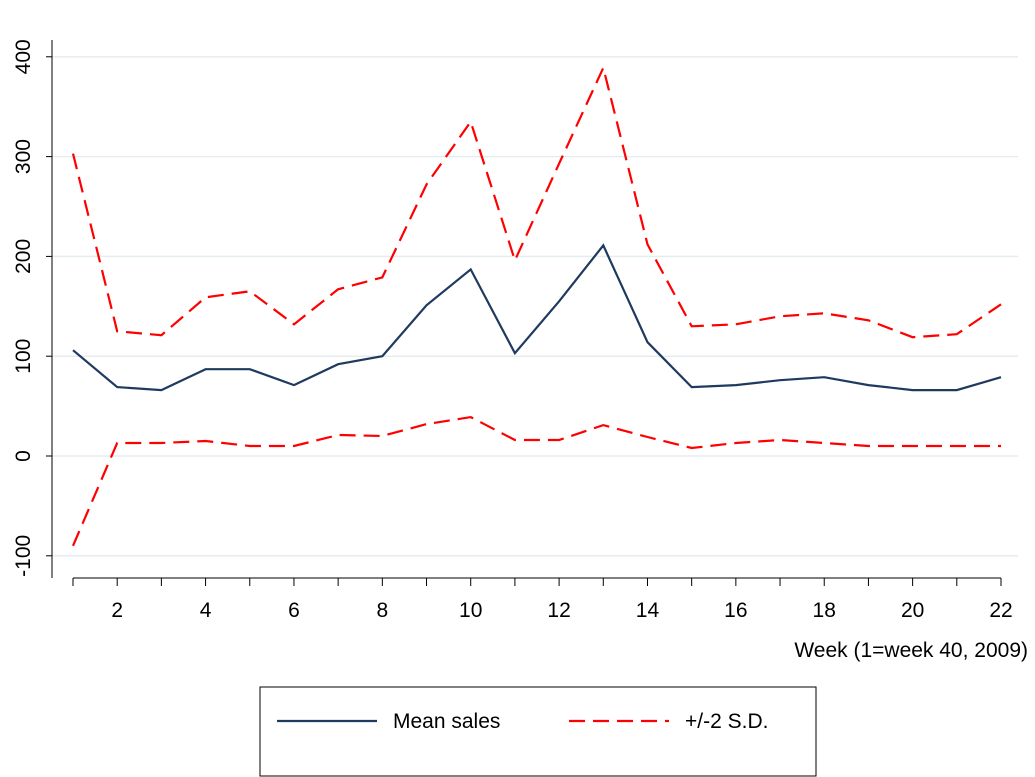 This screenshot has width=1035, height=777. I want to click on y-tick-label-0: -100, so click(23, 556).